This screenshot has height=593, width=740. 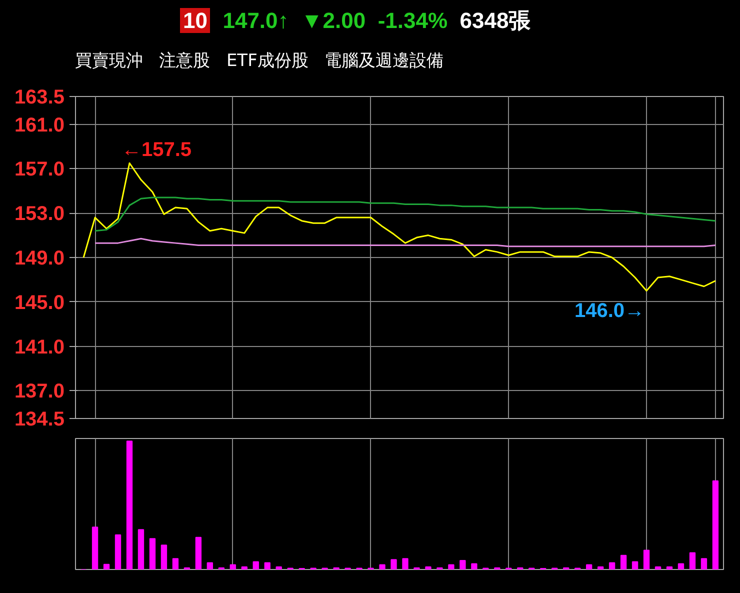 What do you see at coordinates (195, 20) in the screenshot?
I see `text: 10` at bounding box center [195, 20].